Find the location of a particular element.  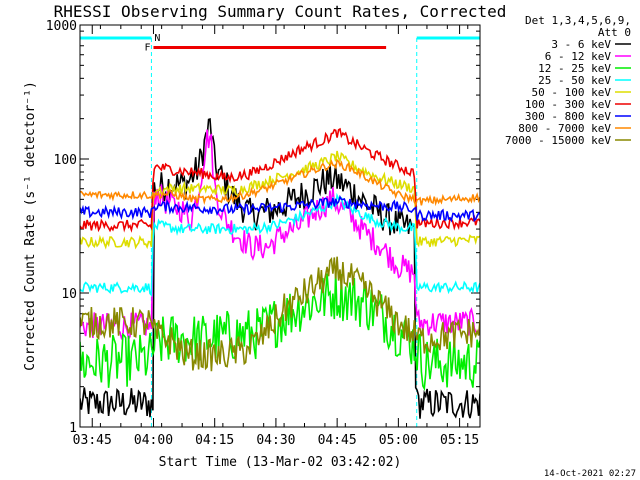

legend-entry-label: 6 - 12 keV is located at coordinates (578, 56).